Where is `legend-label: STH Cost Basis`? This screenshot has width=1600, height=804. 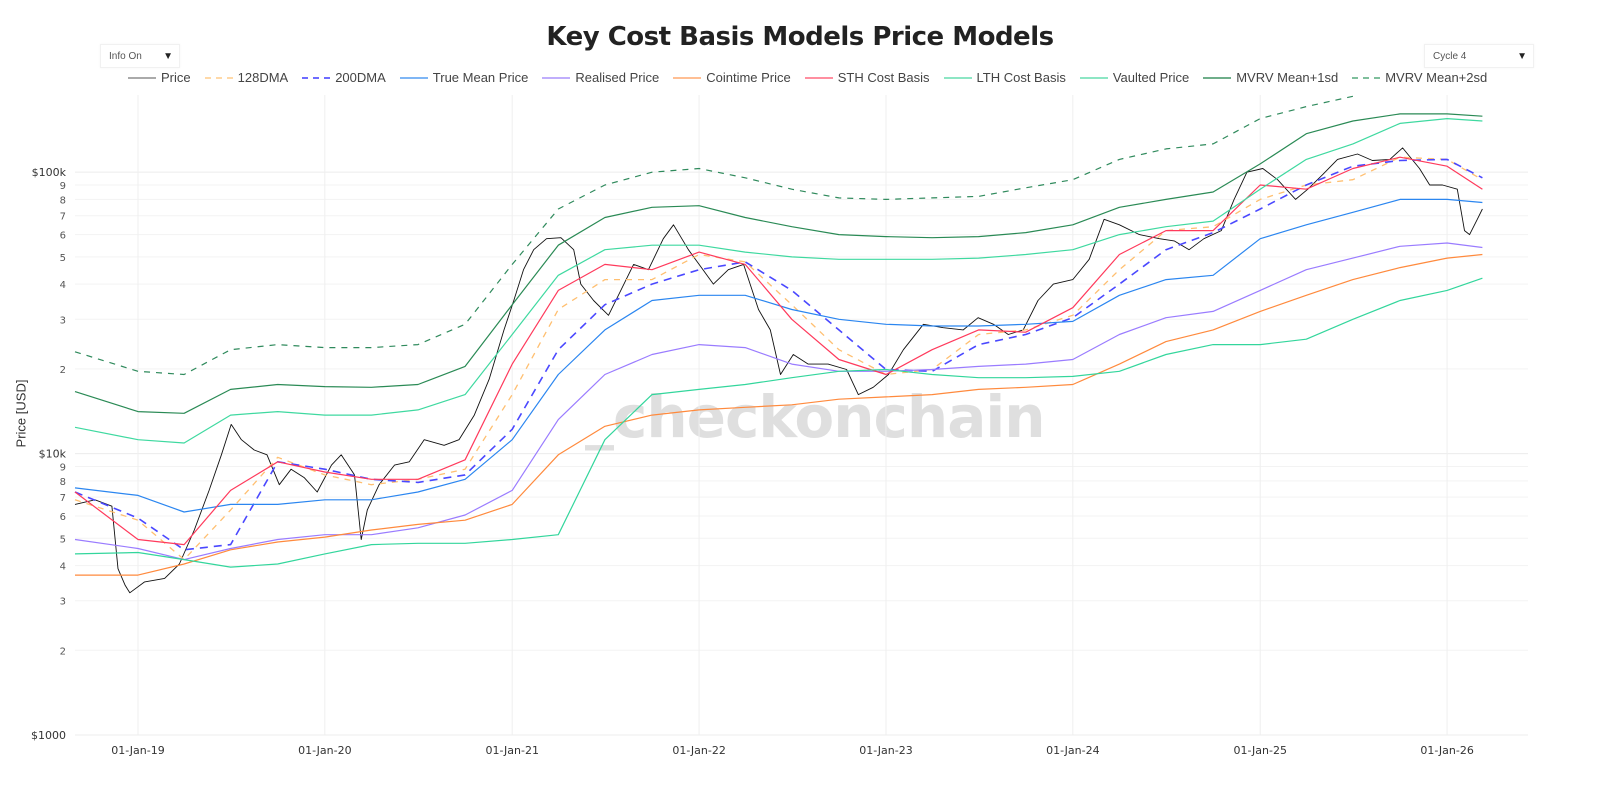 legend-label: STH Cost Basis is located at coordinates (883, 77).